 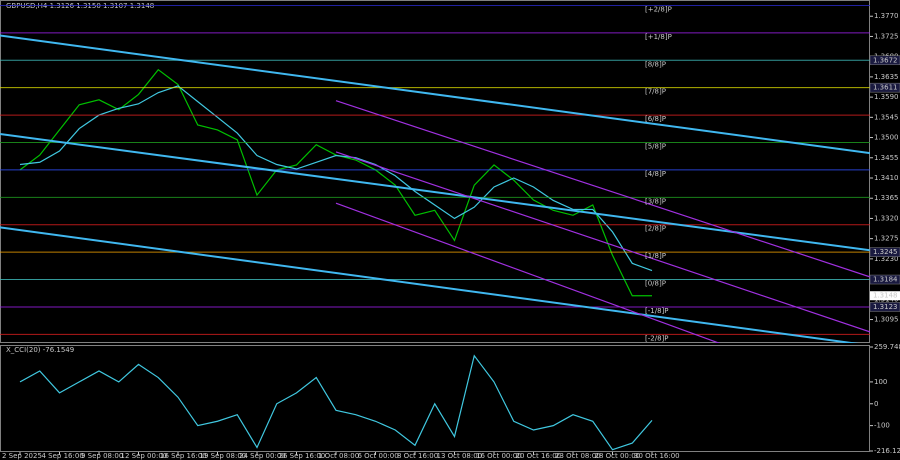 I want to click on x-tick-label: 1 Oct 08:00, so click(x=338, y=456).